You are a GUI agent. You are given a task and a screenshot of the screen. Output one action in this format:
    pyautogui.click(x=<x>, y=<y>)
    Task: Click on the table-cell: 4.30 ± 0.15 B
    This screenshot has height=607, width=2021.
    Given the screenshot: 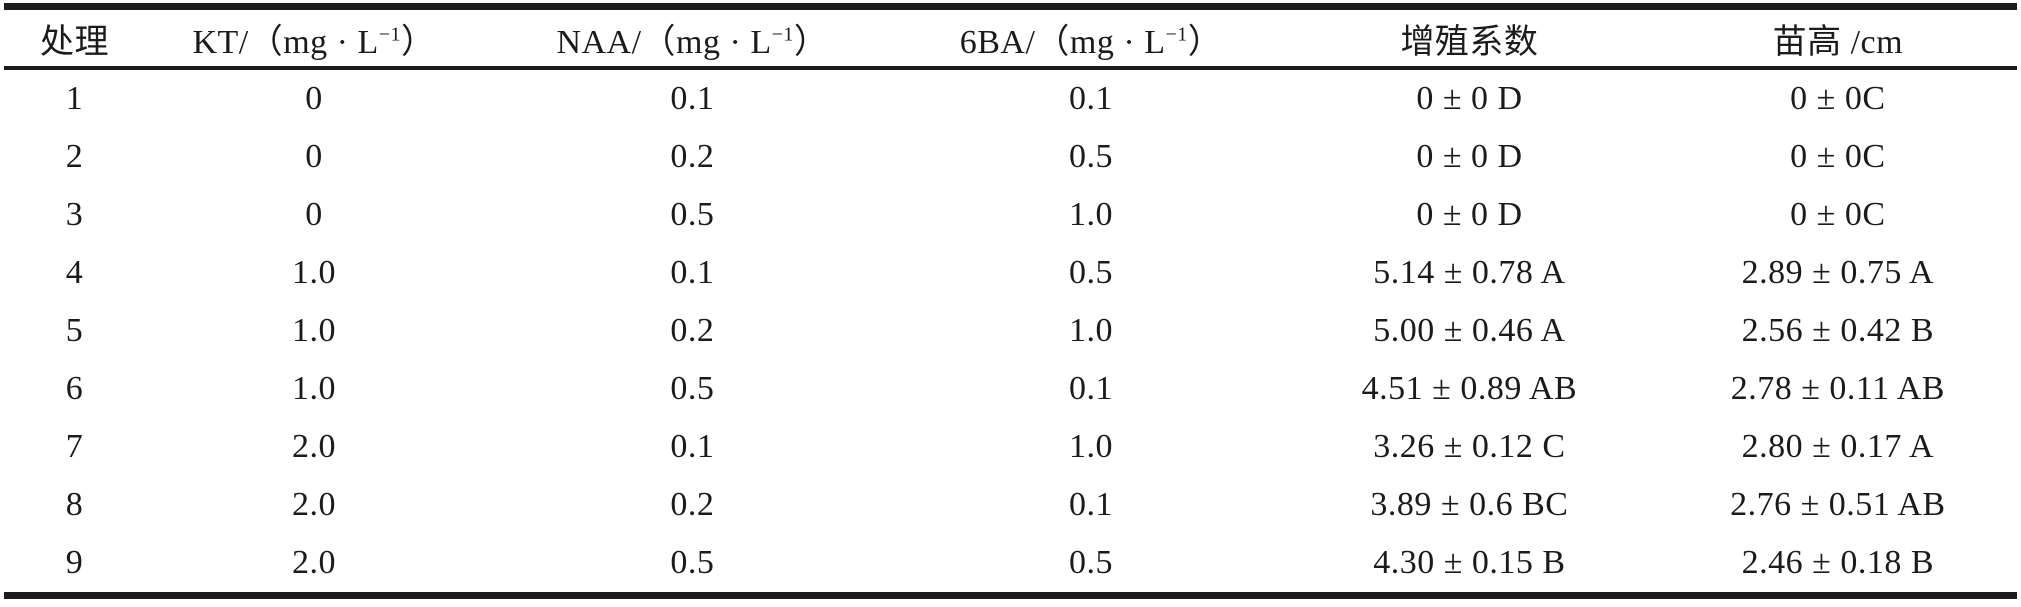 What is the action you would take?
    pyautogui.click(x=1469, y=566)
    